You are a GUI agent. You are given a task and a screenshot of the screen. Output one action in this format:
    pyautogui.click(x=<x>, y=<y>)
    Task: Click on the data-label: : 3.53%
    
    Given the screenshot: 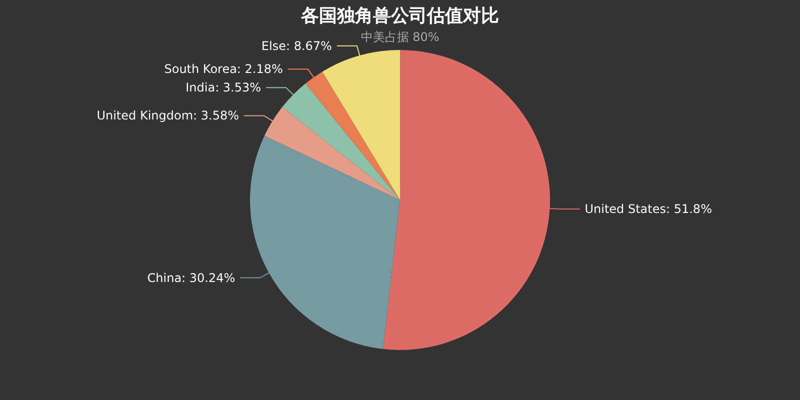 What is the action you would take?
    pyautogui.click(x=238, y=87)
    